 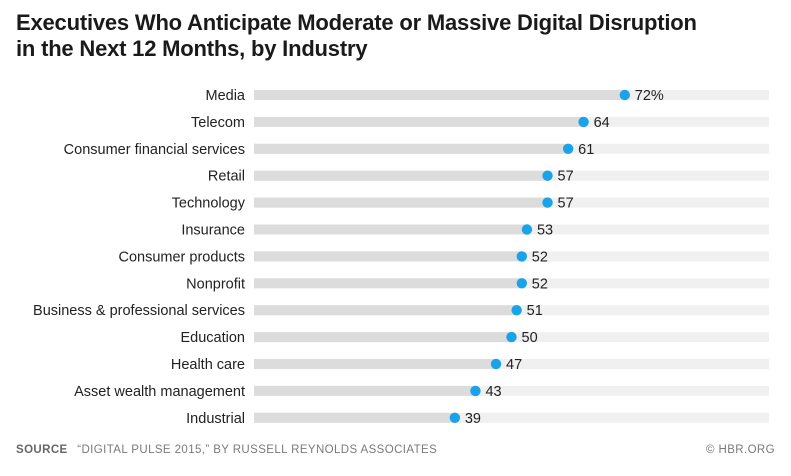 What do you see at coordinates (535, 311) in the screenshot?
I see `data-label: 51` at bounding box center [535, 311].